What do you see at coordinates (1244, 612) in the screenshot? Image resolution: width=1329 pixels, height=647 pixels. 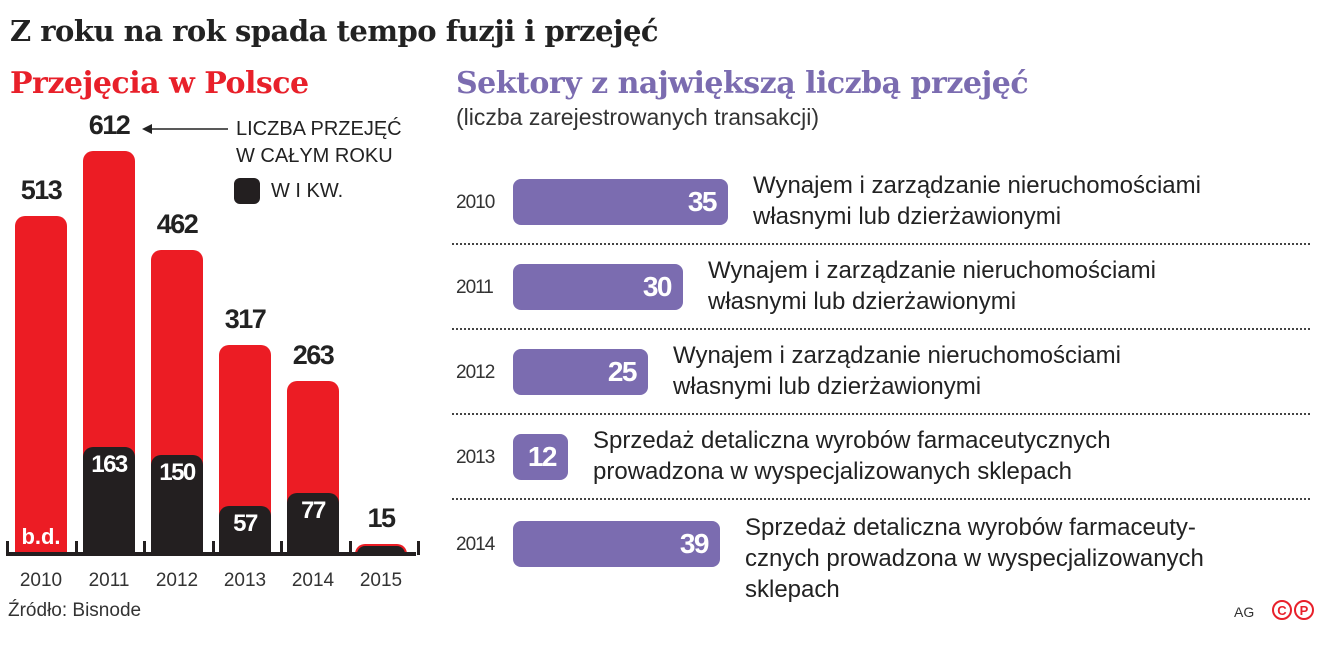 I see `credit: AG` at bounding box center [1244, 612].